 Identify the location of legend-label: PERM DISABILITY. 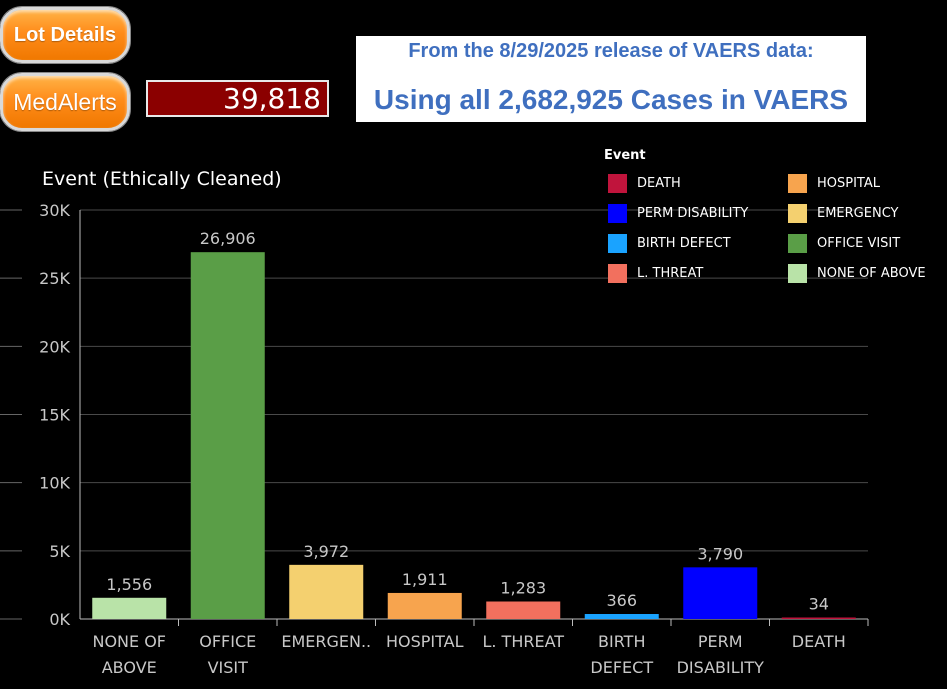
(693, 213).